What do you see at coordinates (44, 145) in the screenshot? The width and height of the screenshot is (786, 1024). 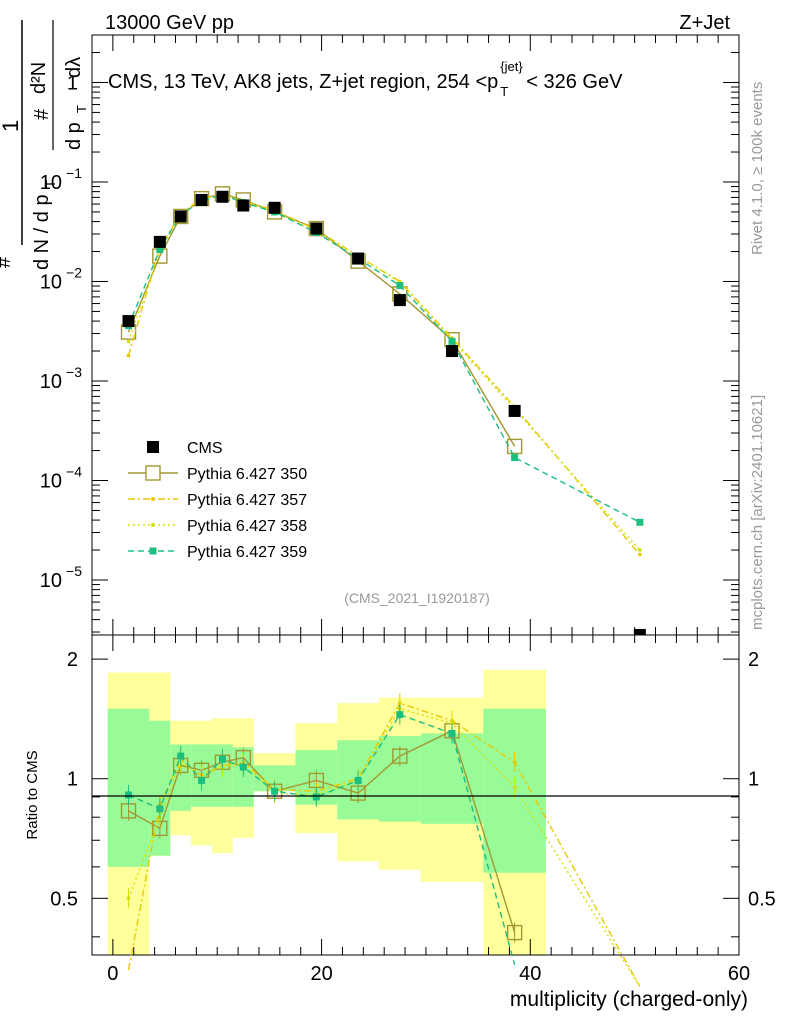 I see `main-ylabel: # 1 d N / d p T # d²N d p T dλ` at bounding box center [44, 145].